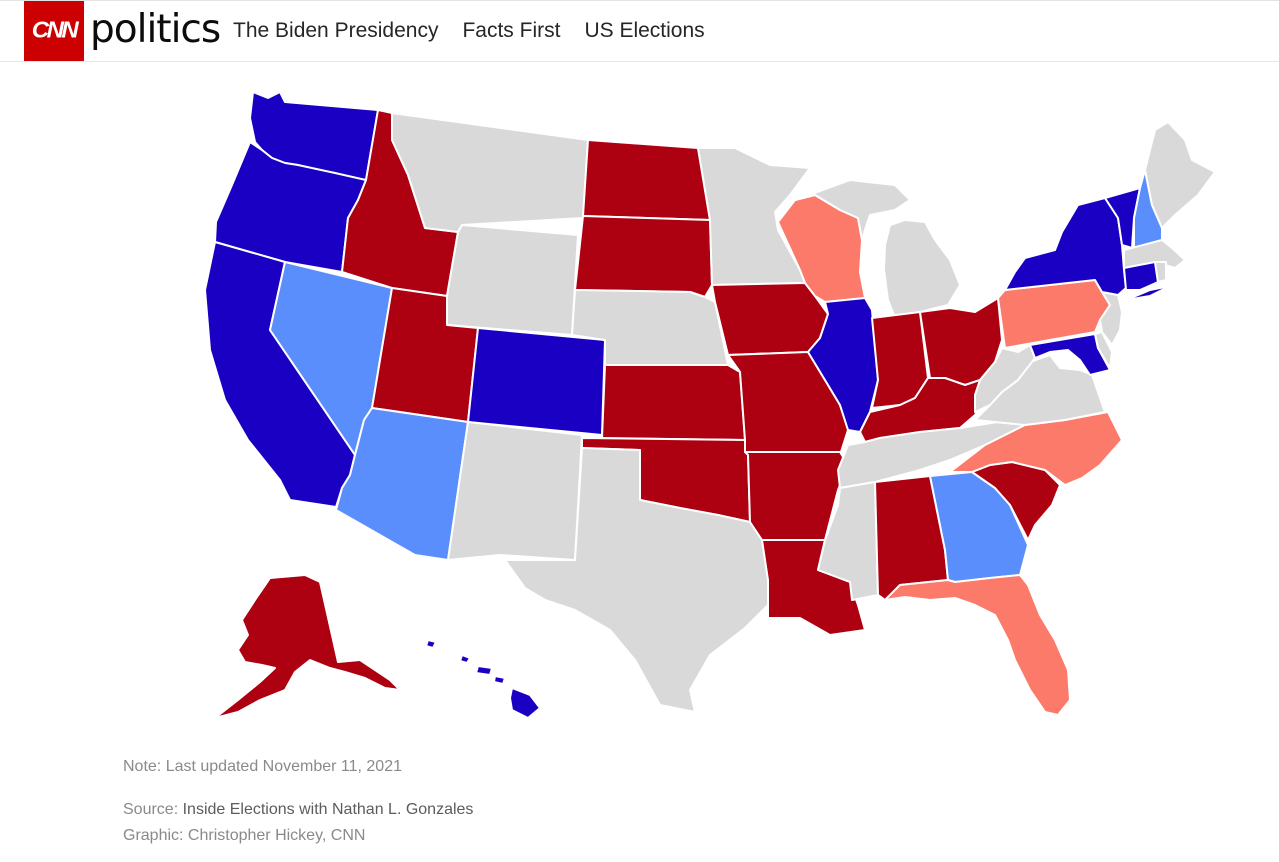 This screenshot has width=1279, height=862. Describe the element at coordinates (336, 30) in the screenshot. I see `nav-item-biden-presidency: The Biden Presidency` at that location.